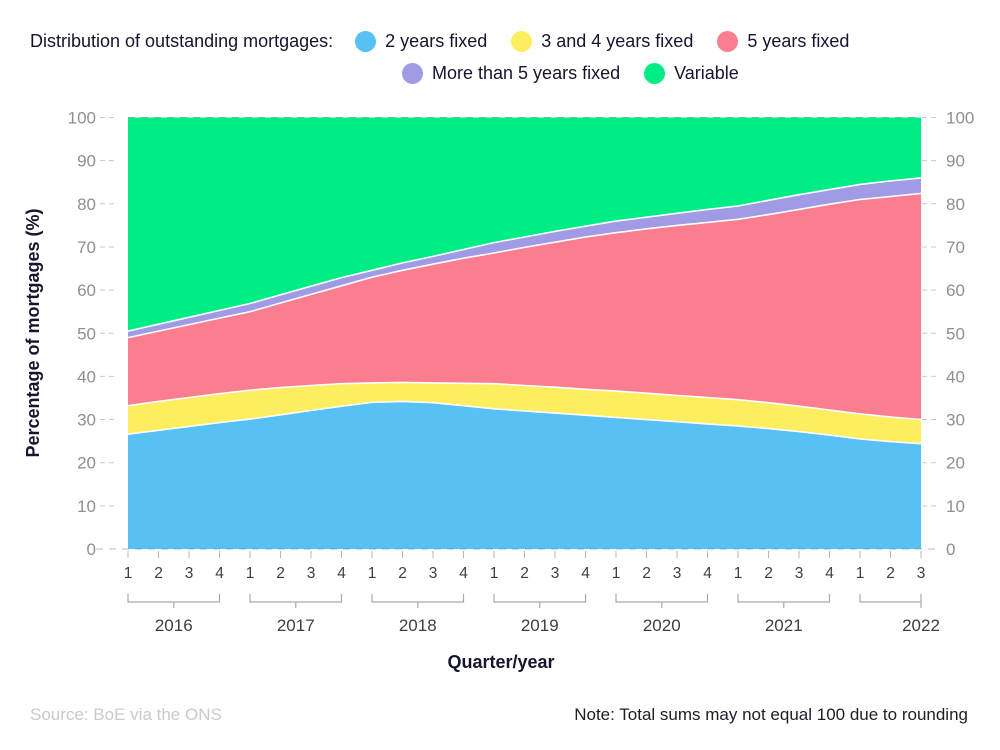  What do you see at coordinates (86, 420) in the screenshot?
I see `y-axis-tick-label-left: 30` at bounding box center [86, 420].